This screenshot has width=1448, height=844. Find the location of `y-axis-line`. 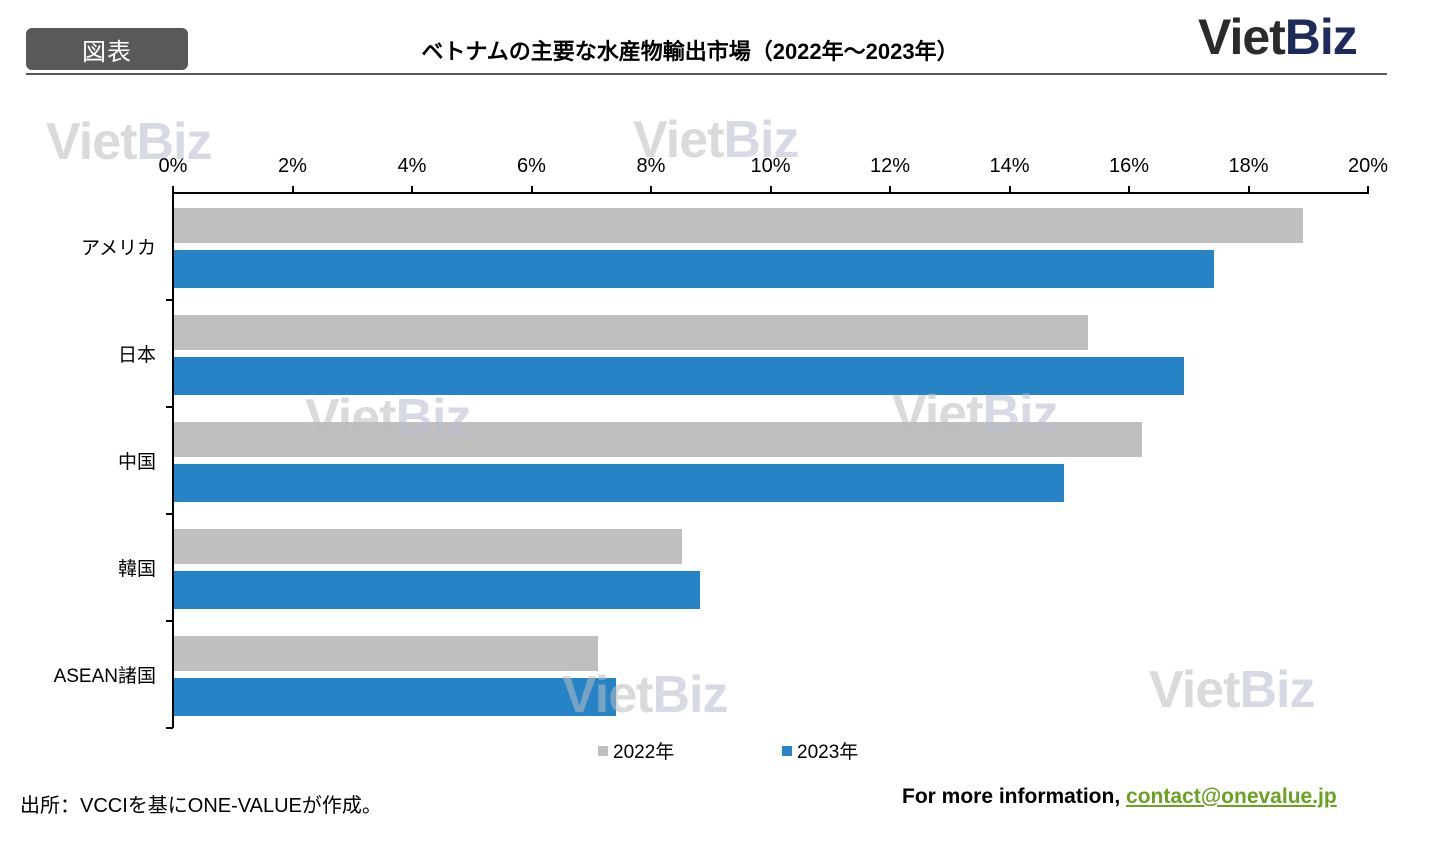

y-axis-line is located at coordinates (173, 460).